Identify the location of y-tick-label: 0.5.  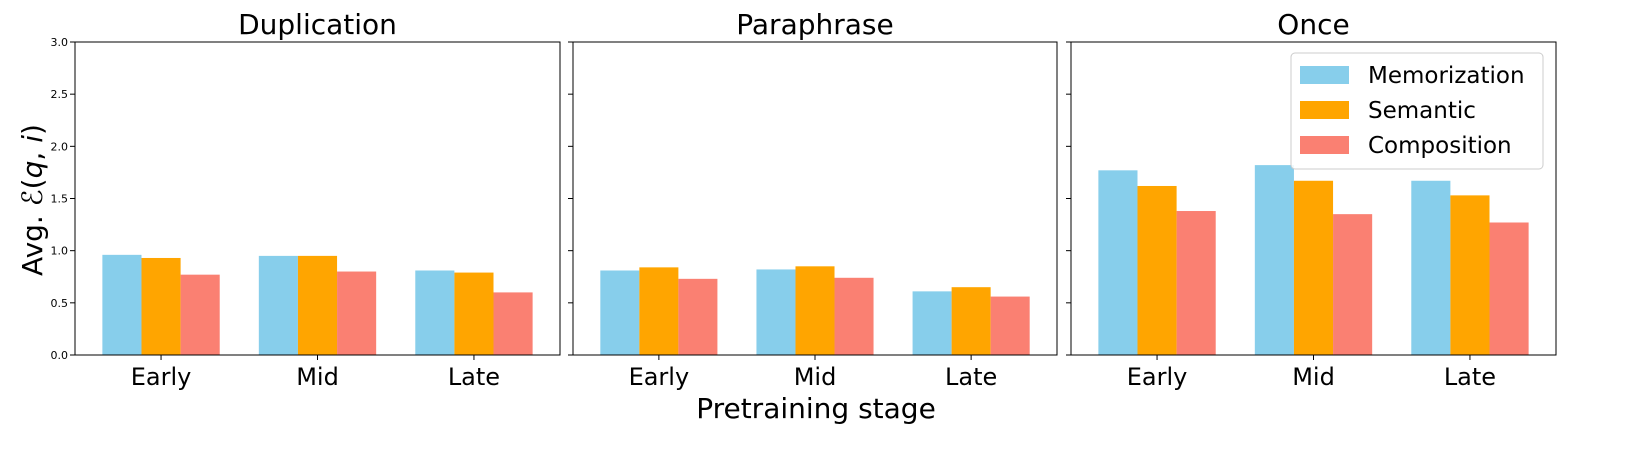
(60, 303).